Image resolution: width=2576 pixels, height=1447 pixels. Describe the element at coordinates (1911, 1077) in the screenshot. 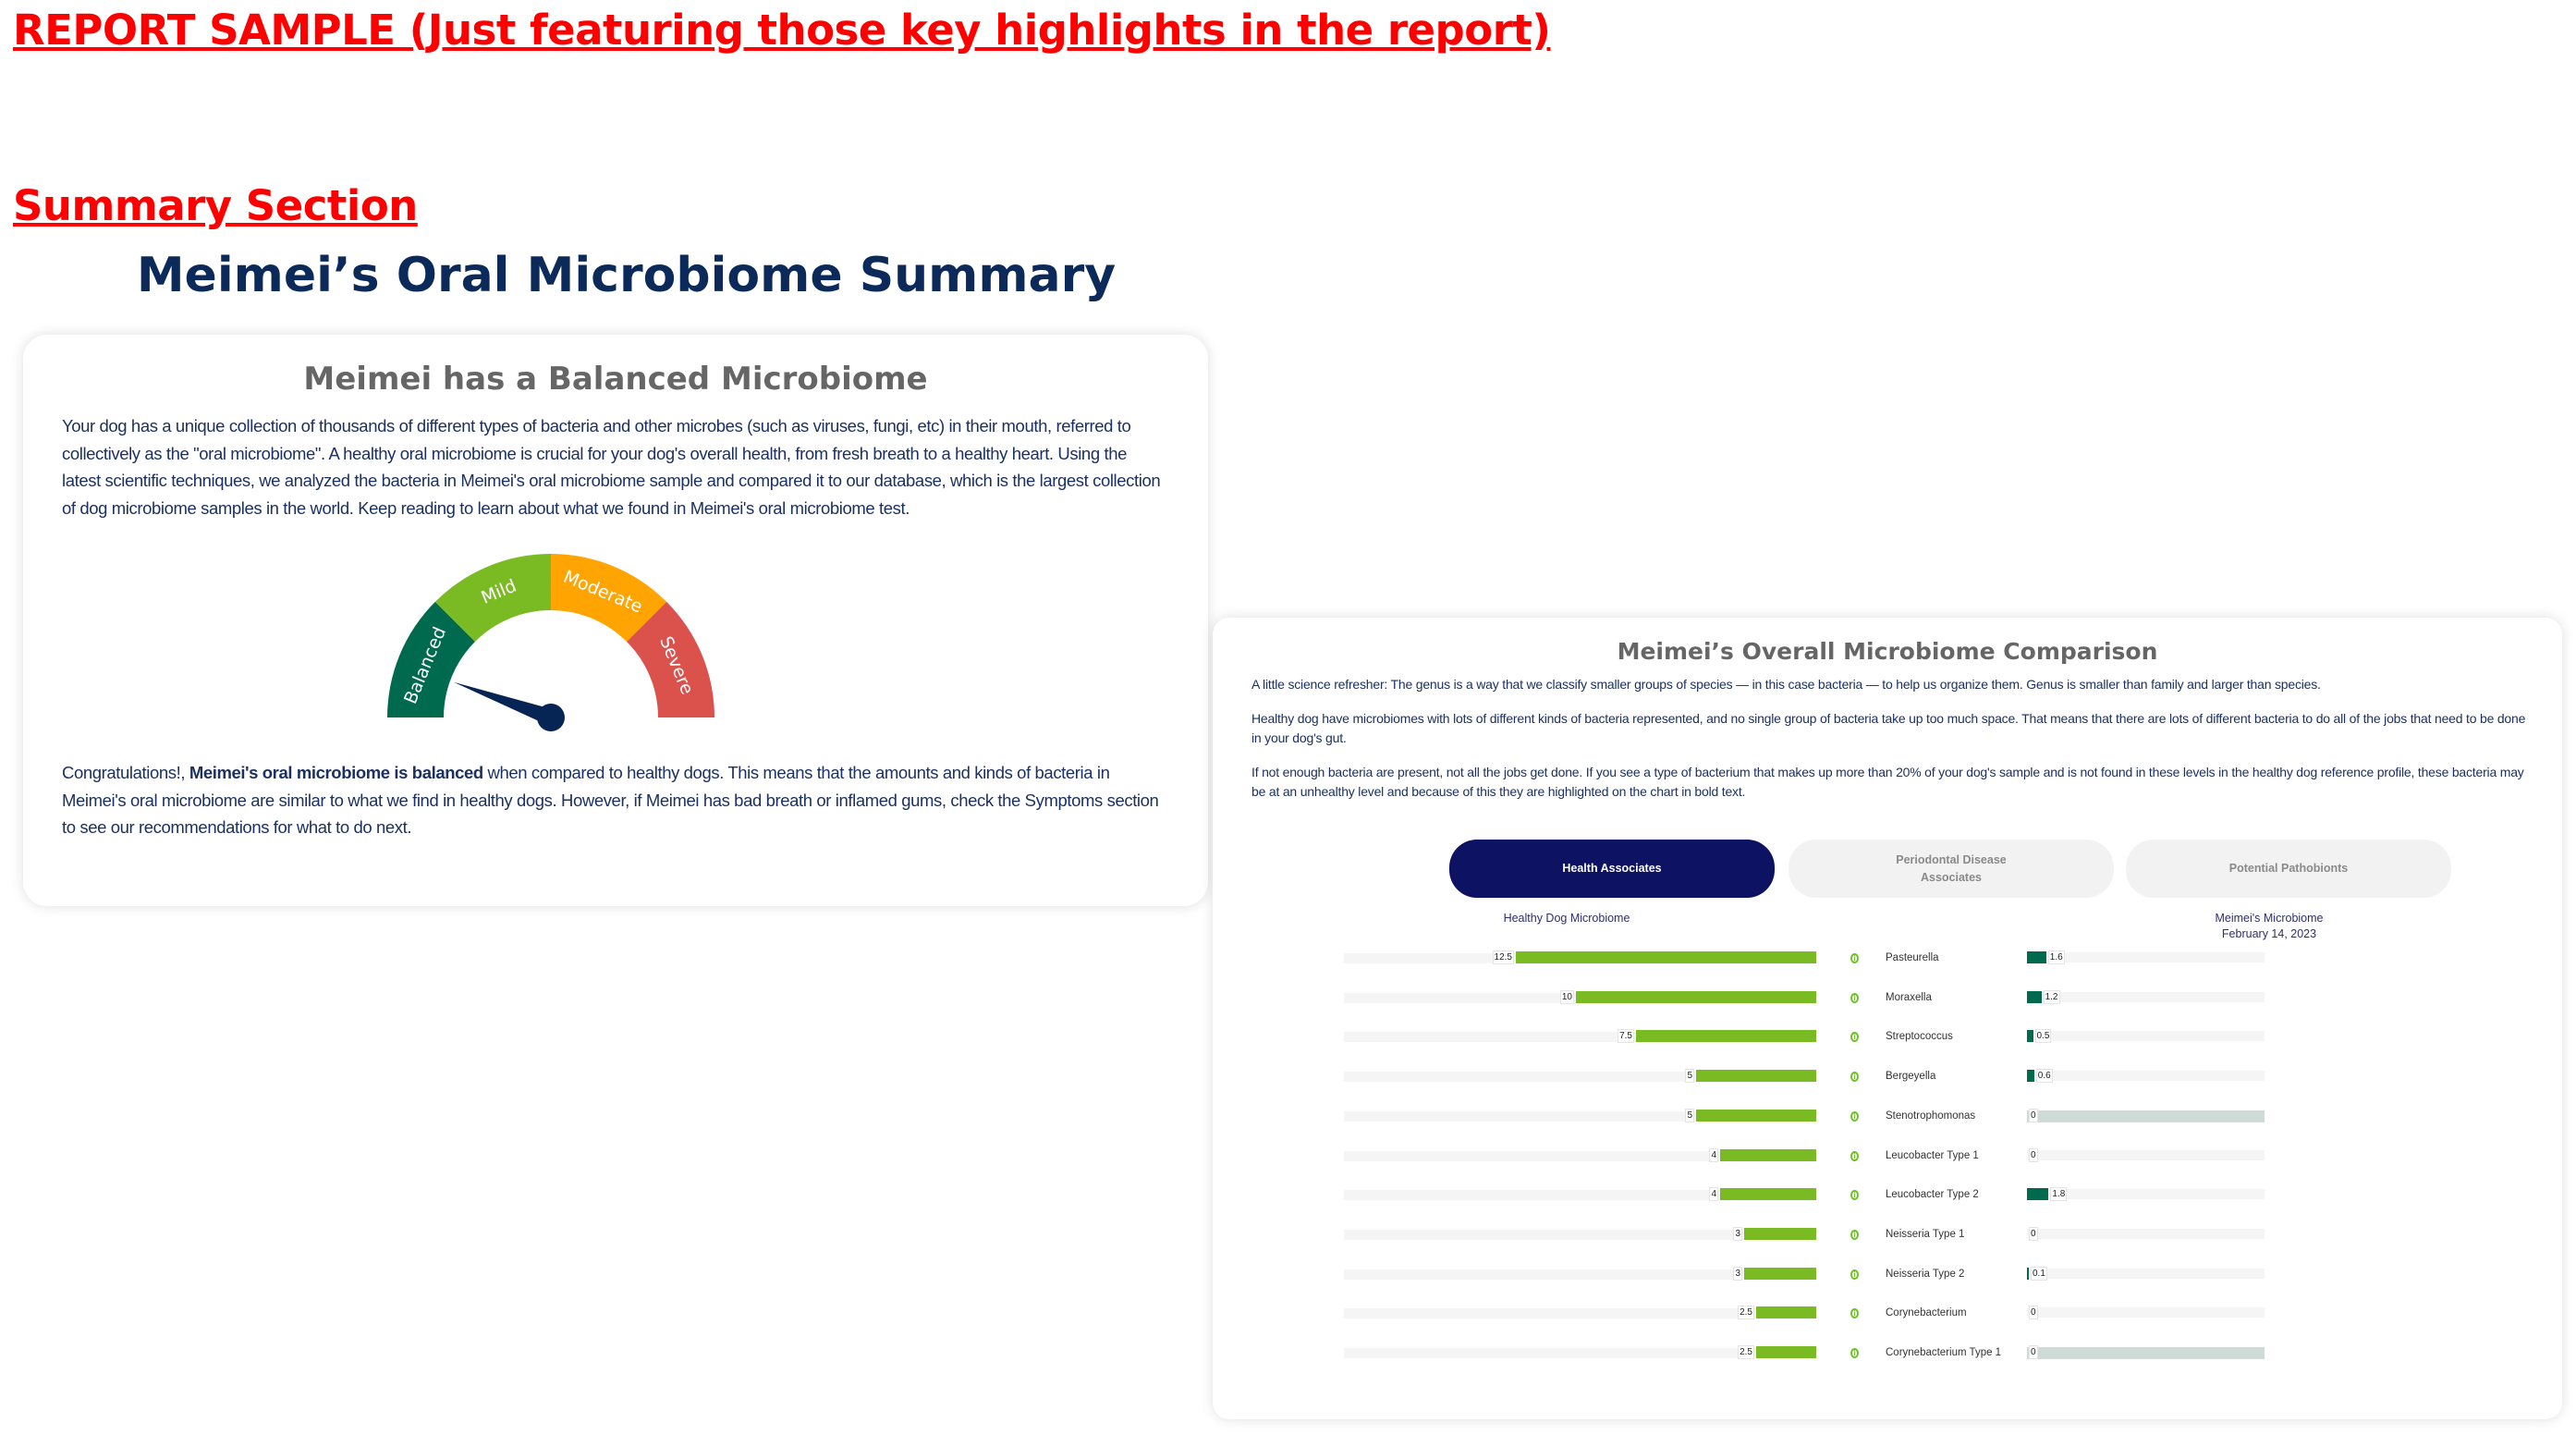

I see `bacteria-name: Bergeyella` at that location.